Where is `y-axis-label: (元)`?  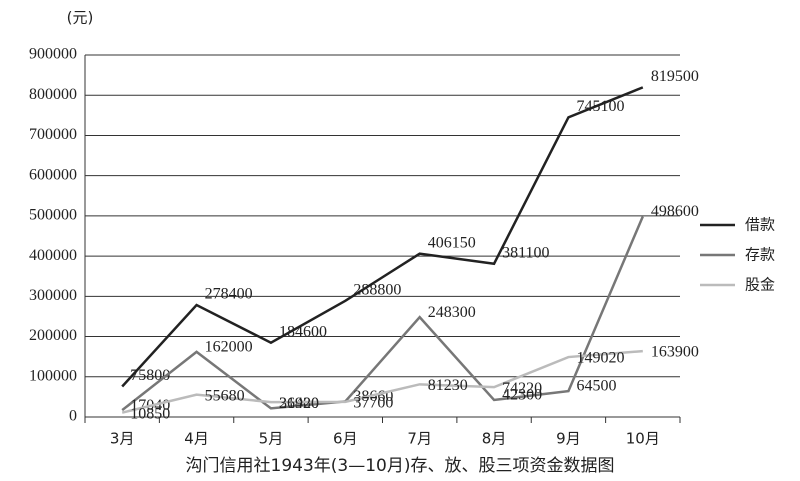
y-axis-label: (元) is located at coordinates (80, 18).